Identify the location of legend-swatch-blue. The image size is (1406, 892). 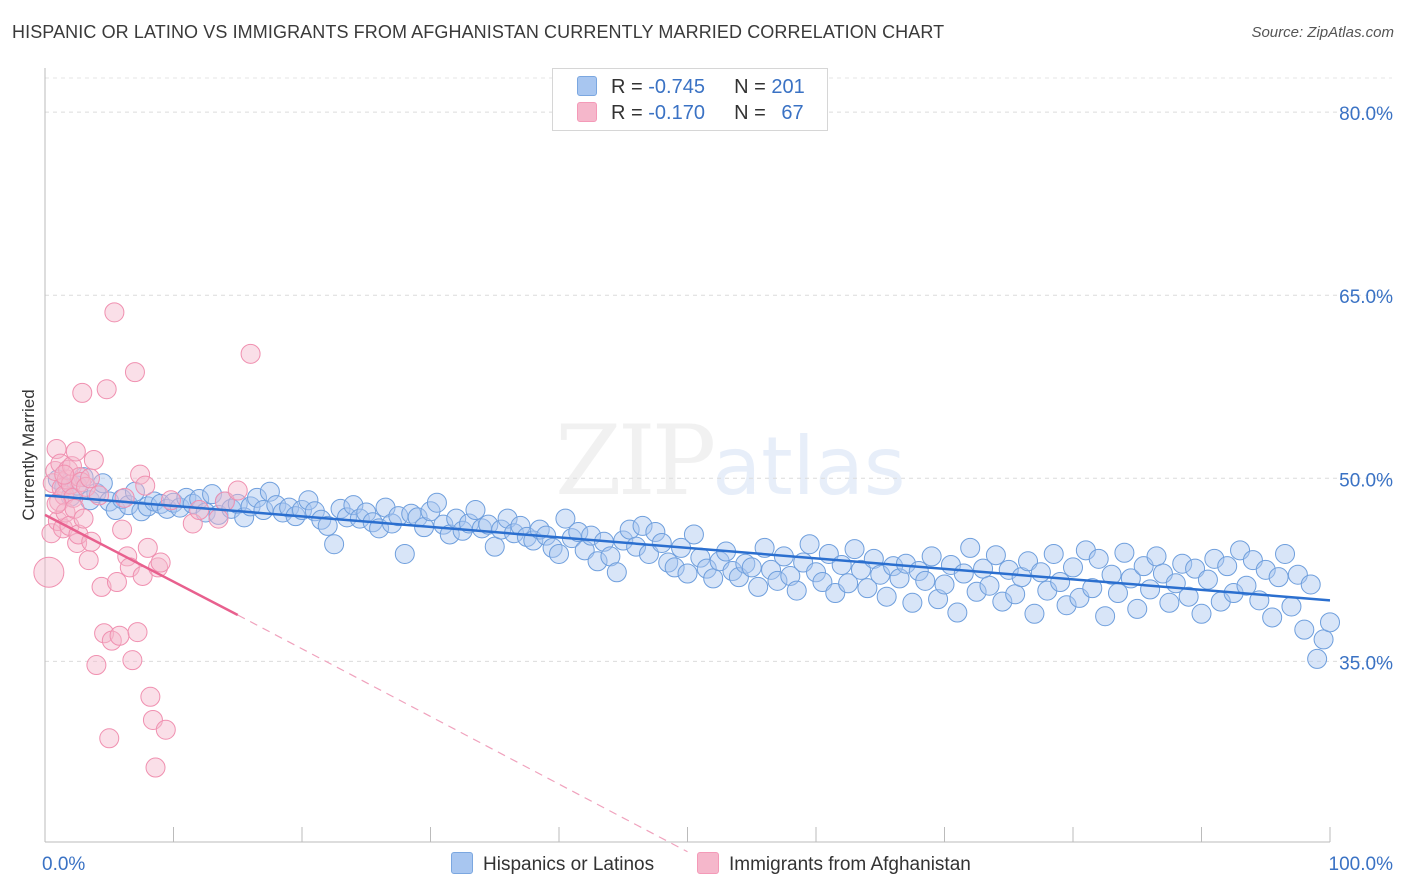
(462, 863).